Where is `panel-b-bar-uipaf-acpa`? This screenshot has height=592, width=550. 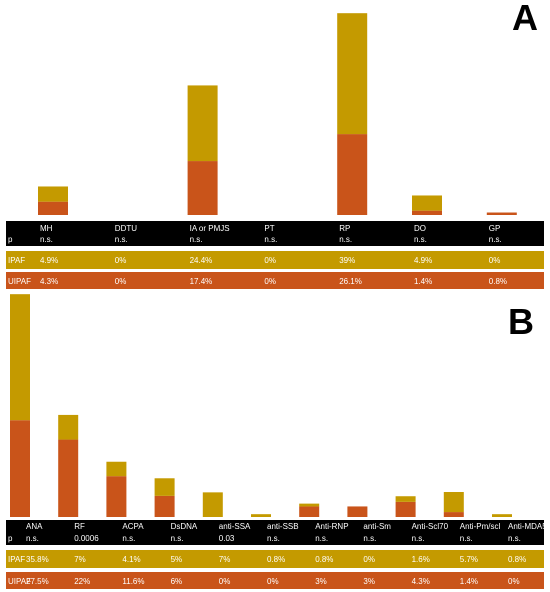
panel-b-bar-uipaf-acpa is located at coordinates (116, 496).